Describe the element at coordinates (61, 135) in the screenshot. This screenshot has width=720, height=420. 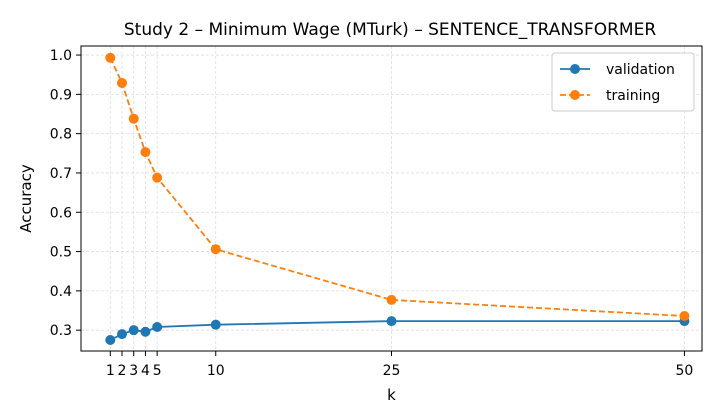
I see `y-tick-label: 0.8` at that location.